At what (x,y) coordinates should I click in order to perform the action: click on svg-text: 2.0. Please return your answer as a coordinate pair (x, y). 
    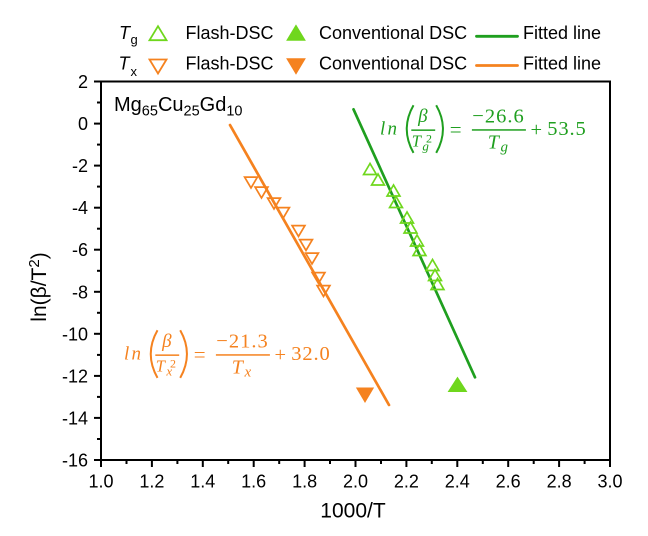
    Looking at the image, I should click on (355, 482).